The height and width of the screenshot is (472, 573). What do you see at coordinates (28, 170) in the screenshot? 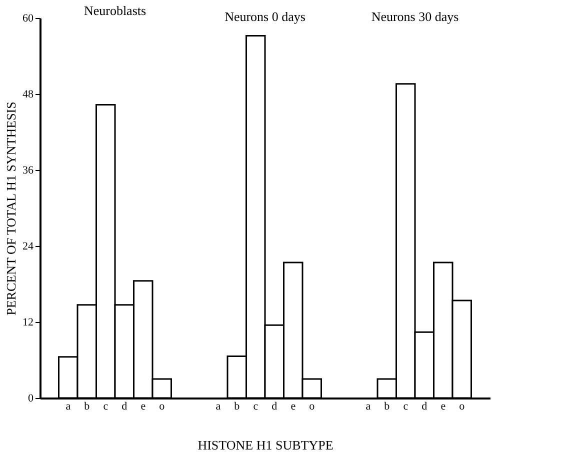
I see `y-tick-label: 36` at bounding box center [28, 170].